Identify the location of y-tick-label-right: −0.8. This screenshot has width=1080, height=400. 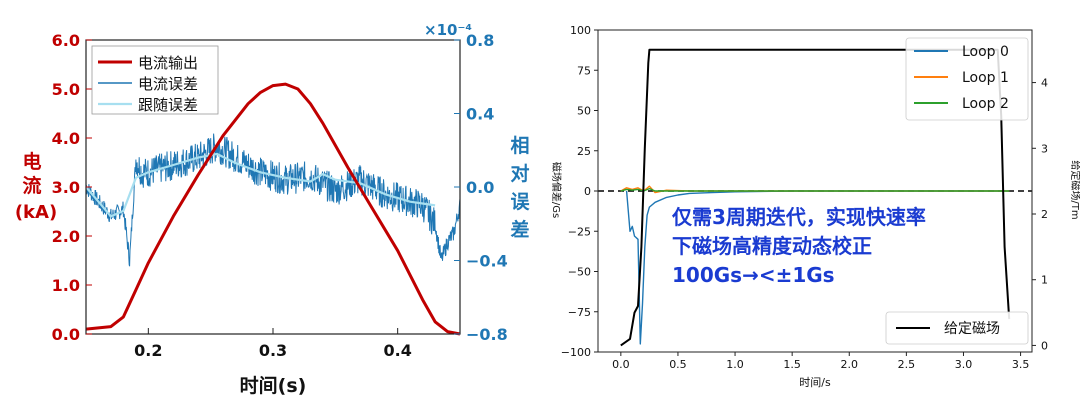
(487, 334).